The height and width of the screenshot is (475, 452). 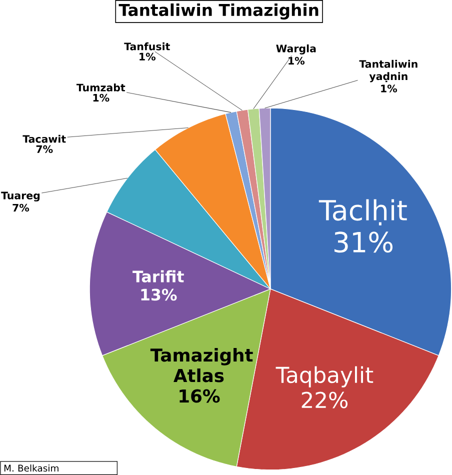 What do you see at coordinates (388, 71) in the screenshot?
I see `slice-label: Tantaliwin yaḍnin` at bounding box center [388, 71].